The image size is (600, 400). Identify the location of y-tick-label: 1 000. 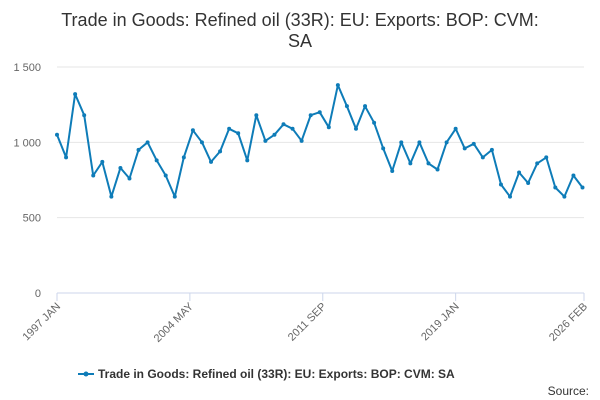
(27, 143).